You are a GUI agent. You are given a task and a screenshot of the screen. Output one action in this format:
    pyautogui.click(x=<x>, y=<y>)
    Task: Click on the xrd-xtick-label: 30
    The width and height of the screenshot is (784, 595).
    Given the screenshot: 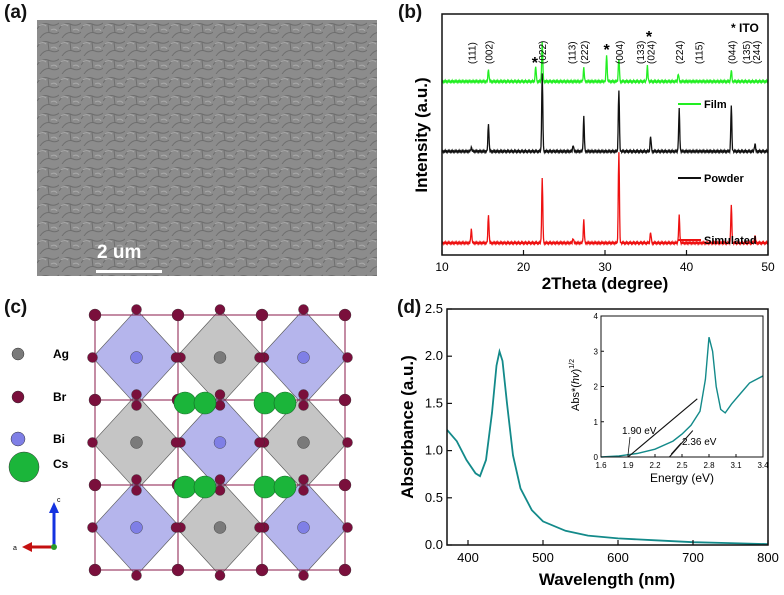 What is the action you would take?
    pyautogui.click(x=605, y=267)
    